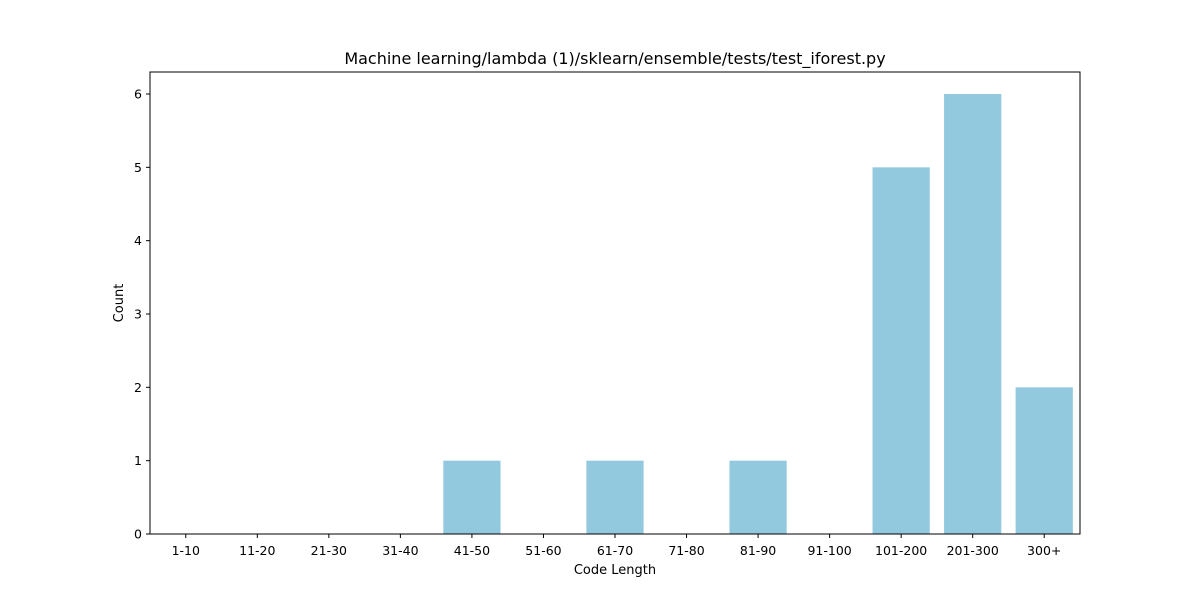  Describe the element at coordinates (138, 314) in the screenshot. I see `y-tick-label: 3` at that location.